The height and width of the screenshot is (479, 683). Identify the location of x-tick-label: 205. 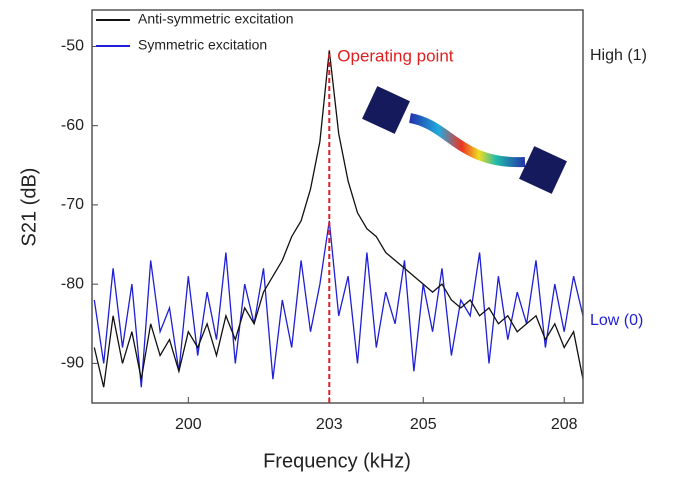
(423, 424).